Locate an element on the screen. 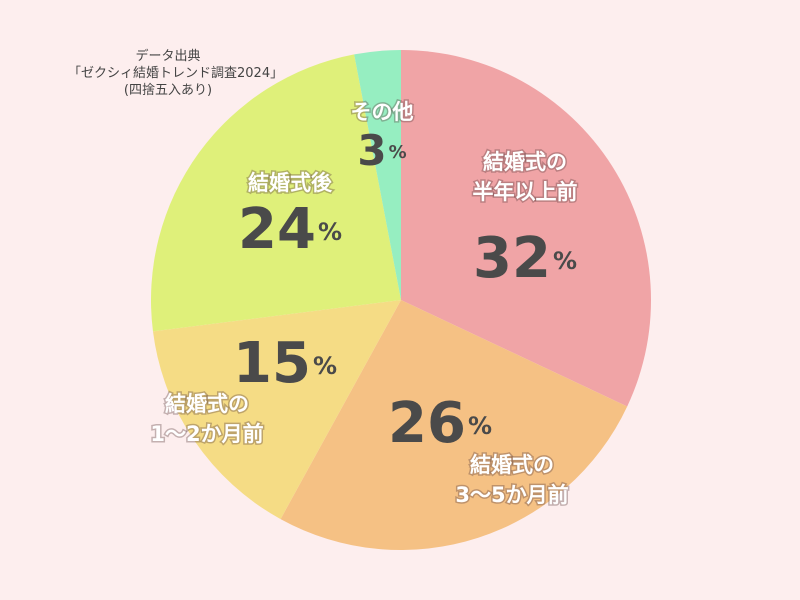  source-line-3: (四捨五入あり) is located at coordinates (168, 90).